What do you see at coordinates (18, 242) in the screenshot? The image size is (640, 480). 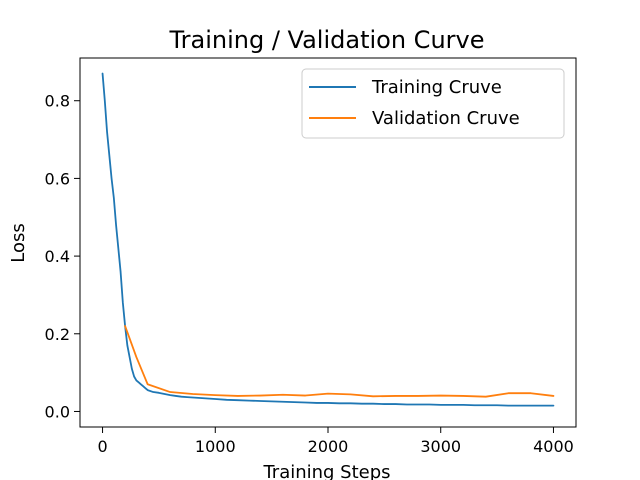 I see `y-axis-title: Loss` at bounding box center [18, 242].